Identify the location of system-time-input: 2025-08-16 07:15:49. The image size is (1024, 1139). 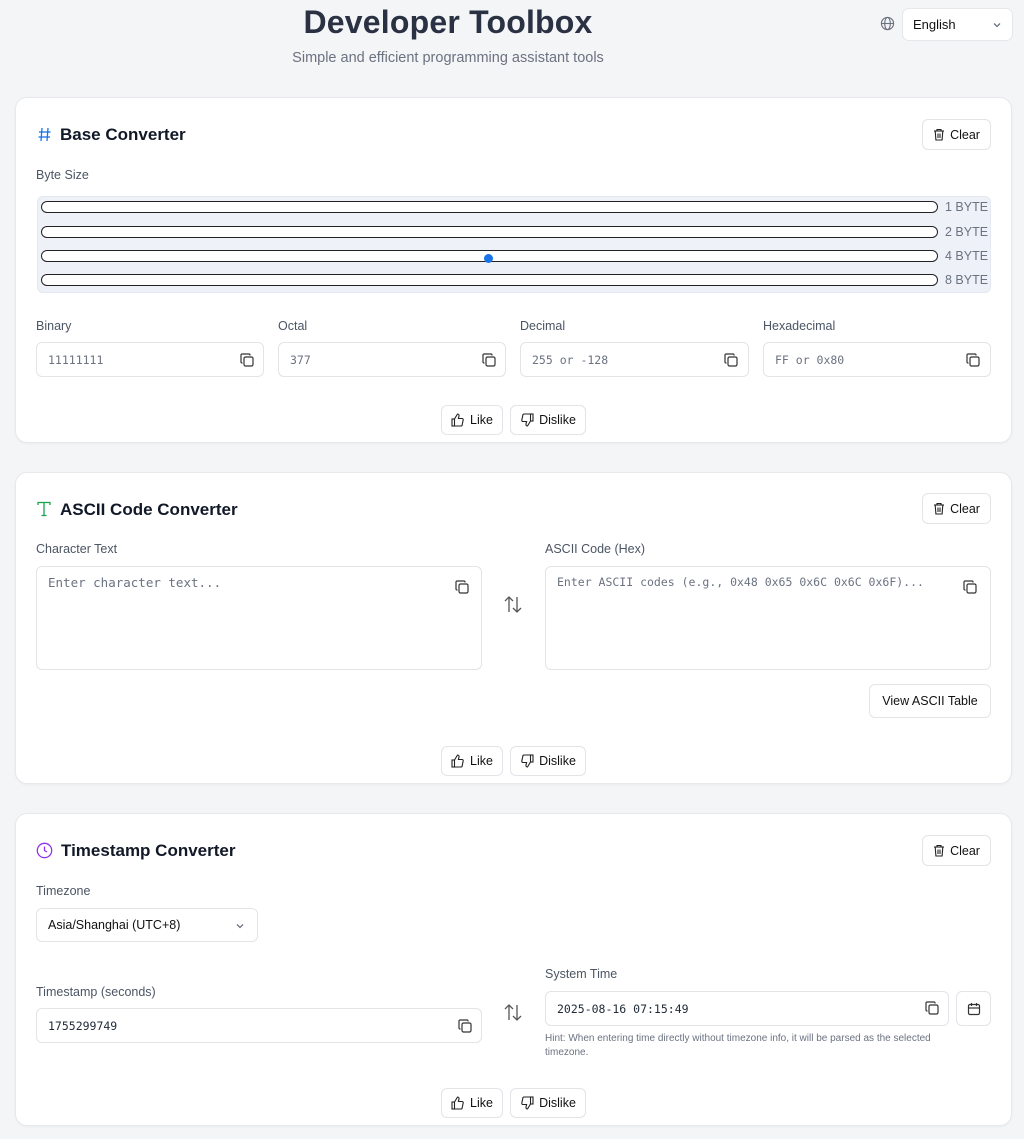
(747, 1008).